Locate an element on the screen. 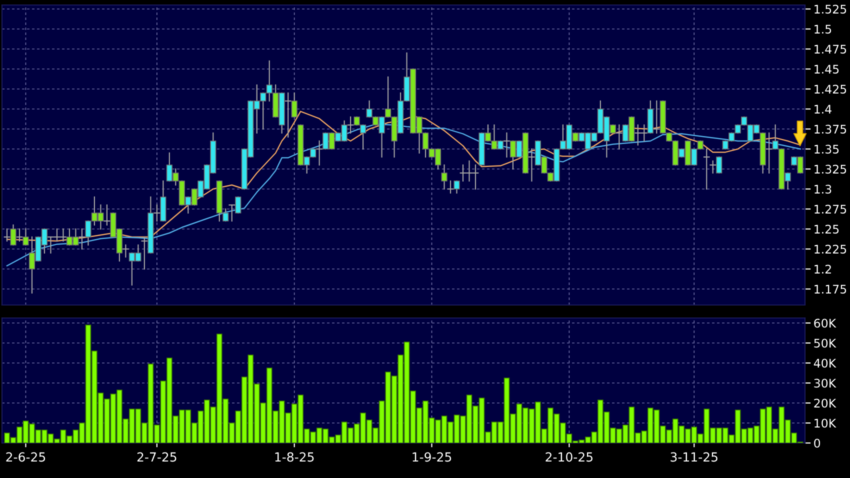 This screenshot has width=850, height=478. y-tick-label: 1.5 is located at coordinates (823, 29).